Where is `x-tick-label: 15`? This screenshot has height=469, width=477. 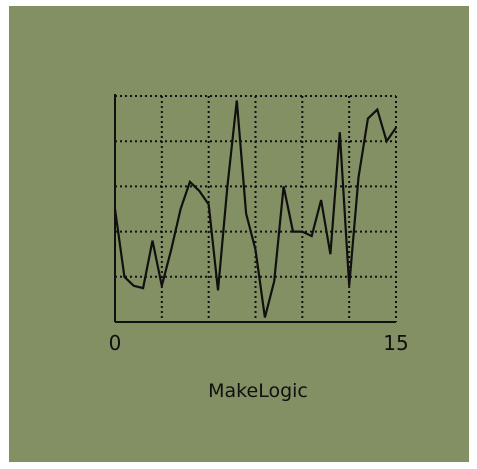
x-tick-label: 15 is located at coordinates (395, 343).